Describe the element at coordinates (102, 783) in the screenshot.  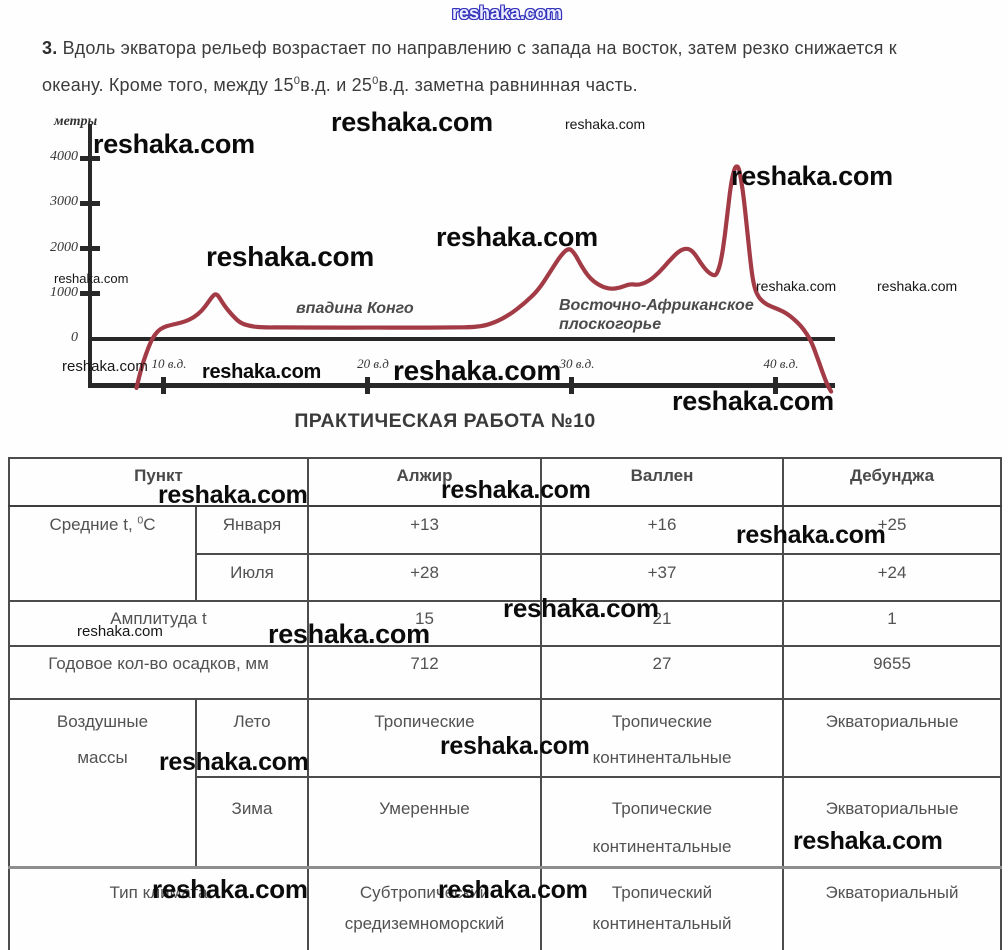
I see `row-group-air-masses: Воздушные массы` at that location.